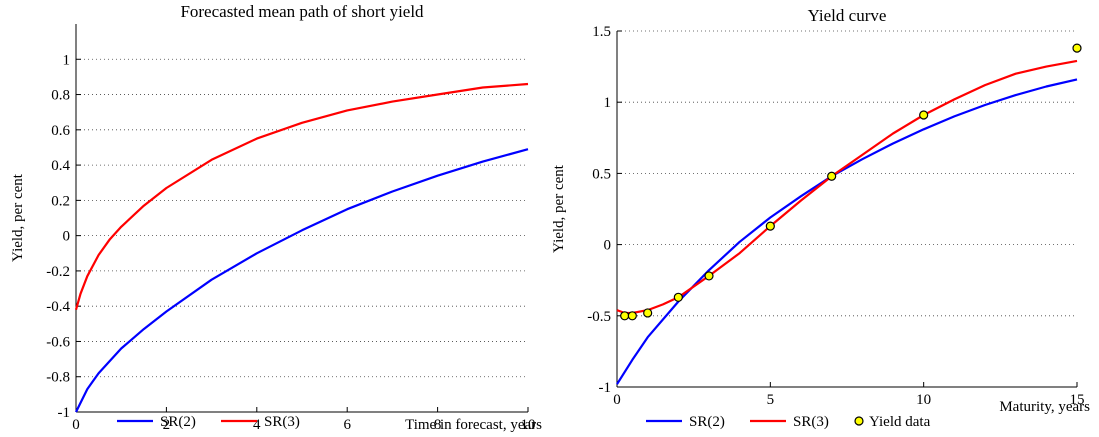  What do you see at coordinates (58, 378) in the screenshot?
I see `y-tick-label: -0.8` at bounding box center [58, 378].